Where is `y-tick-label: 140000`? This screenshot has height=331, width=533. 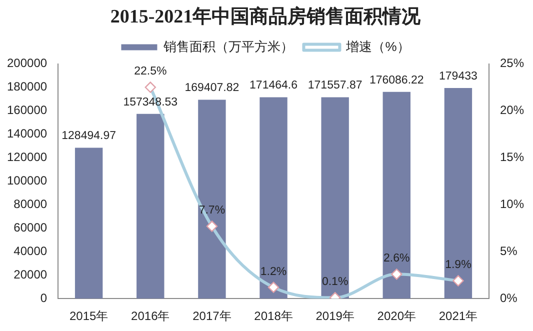 y-tick-label: 140000 is located at coordinates (27, 133).